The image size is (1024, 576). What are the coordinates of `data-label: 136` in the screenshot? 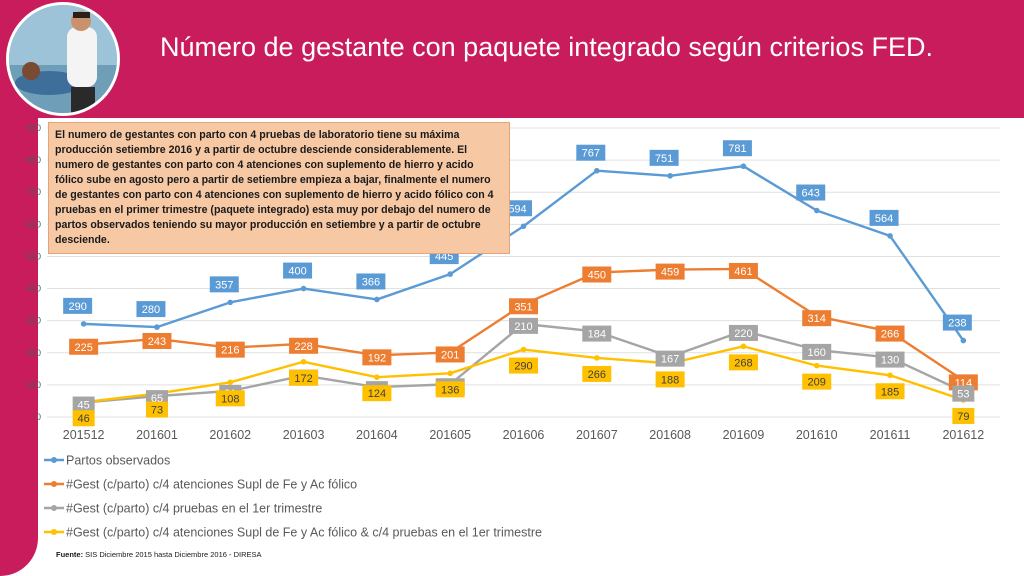 It's located at (450, 389).